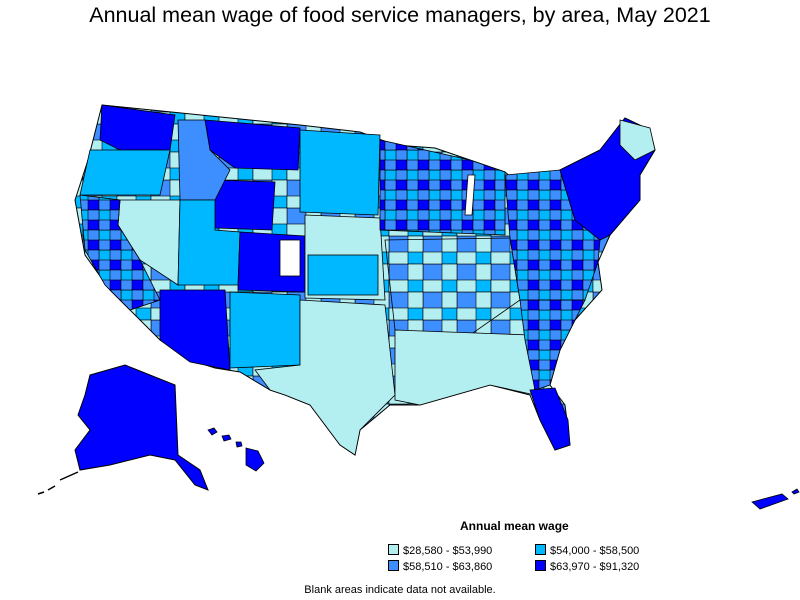 This screenshot has width=800, height=600. What do you see at coordinates (550, 419) in the screenshot?
I see `region-florida` at bounding box center [550, 419].